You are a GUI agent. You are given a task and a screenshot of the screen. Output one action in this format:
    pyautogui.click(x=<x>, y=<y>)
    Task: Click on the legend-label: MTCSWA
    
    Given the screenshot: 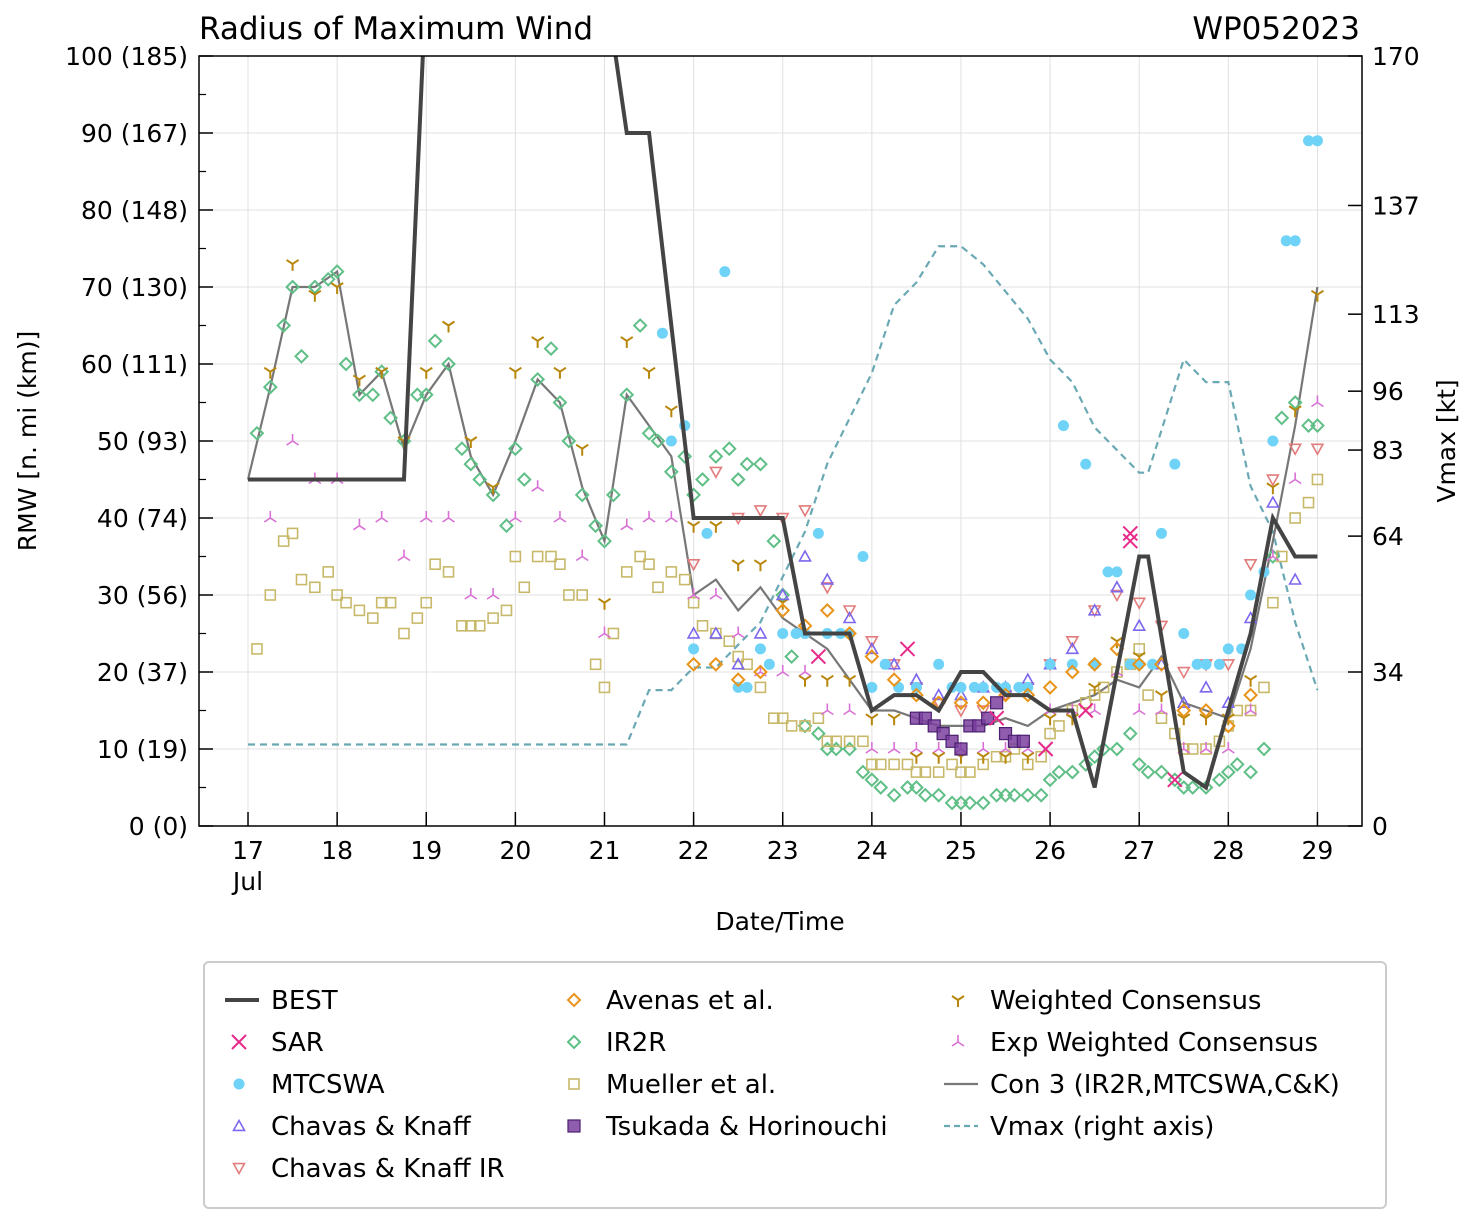 What is the action you would take?
    pyautogui.click(x=328, y=1085)
    